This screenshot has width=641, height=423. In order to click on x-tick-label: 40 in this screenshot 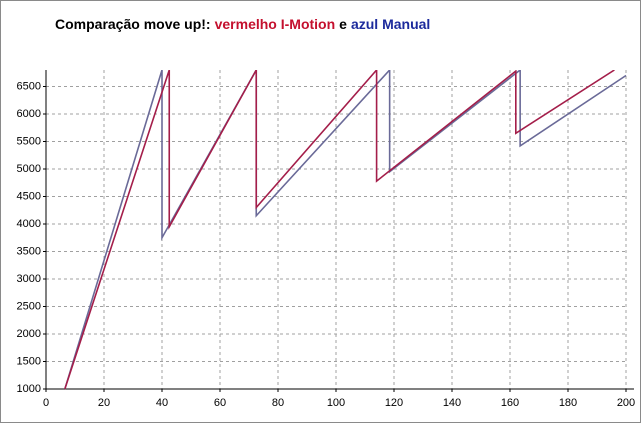, I will do `click(162, 403)`.